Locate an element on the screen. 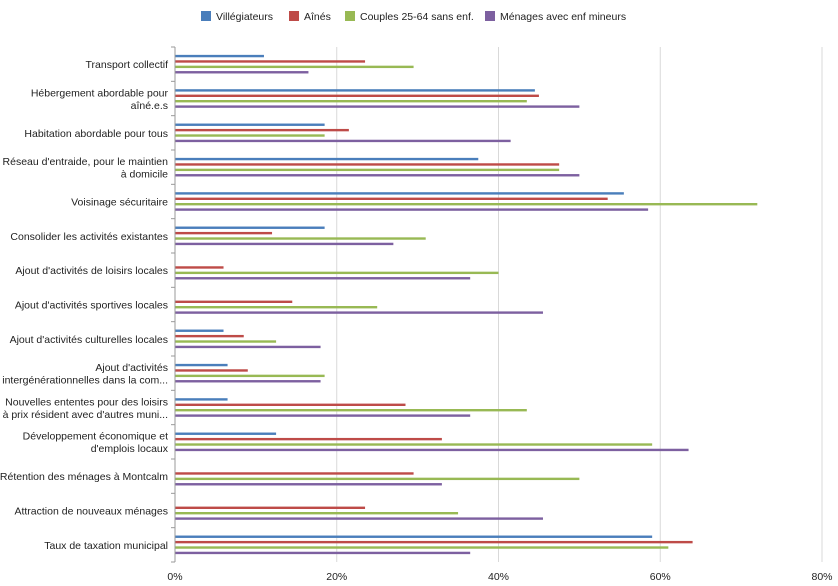 The height and width of the screenshot is (586, 838). category-label: Hébergement abordable pour is located at coordinates (100, 93).